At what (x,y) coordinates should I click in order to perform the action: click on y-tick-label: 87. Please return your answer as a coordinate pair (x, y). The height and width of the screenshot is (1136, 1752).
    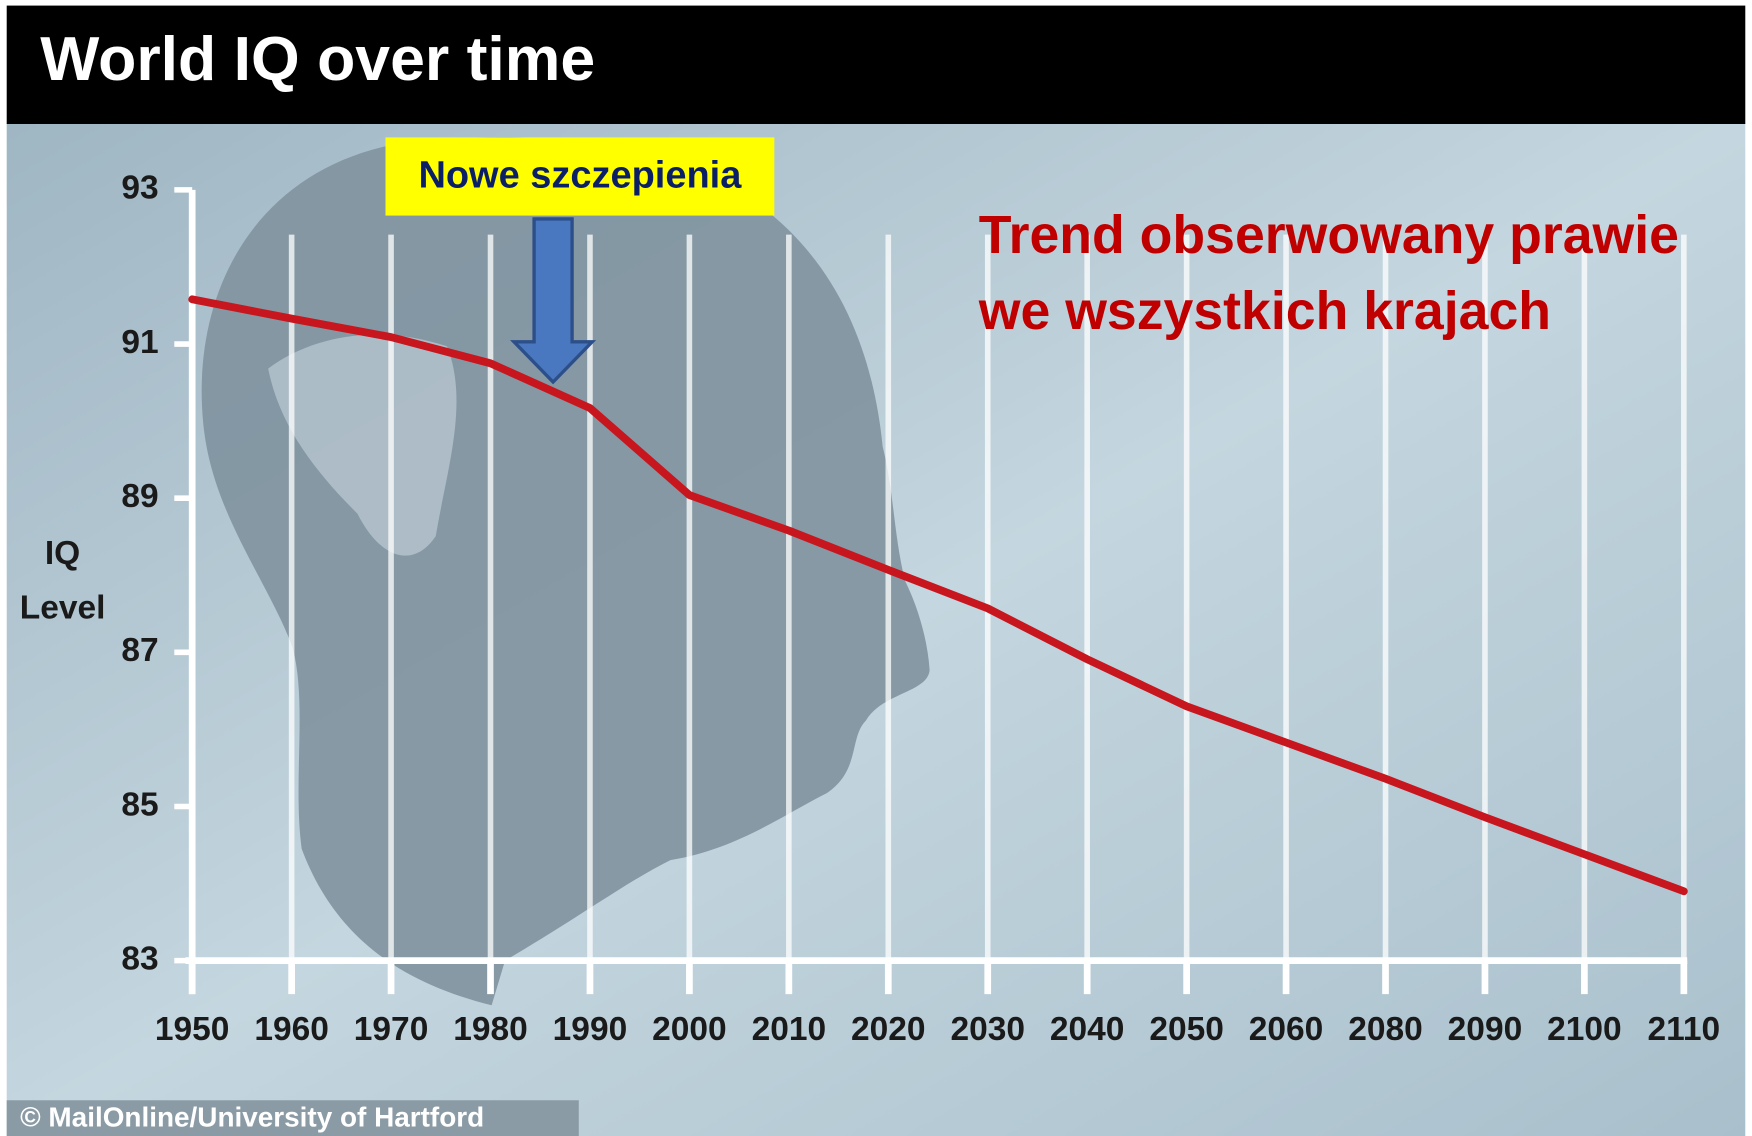
    Looking at the image, I should click on (139, 650).